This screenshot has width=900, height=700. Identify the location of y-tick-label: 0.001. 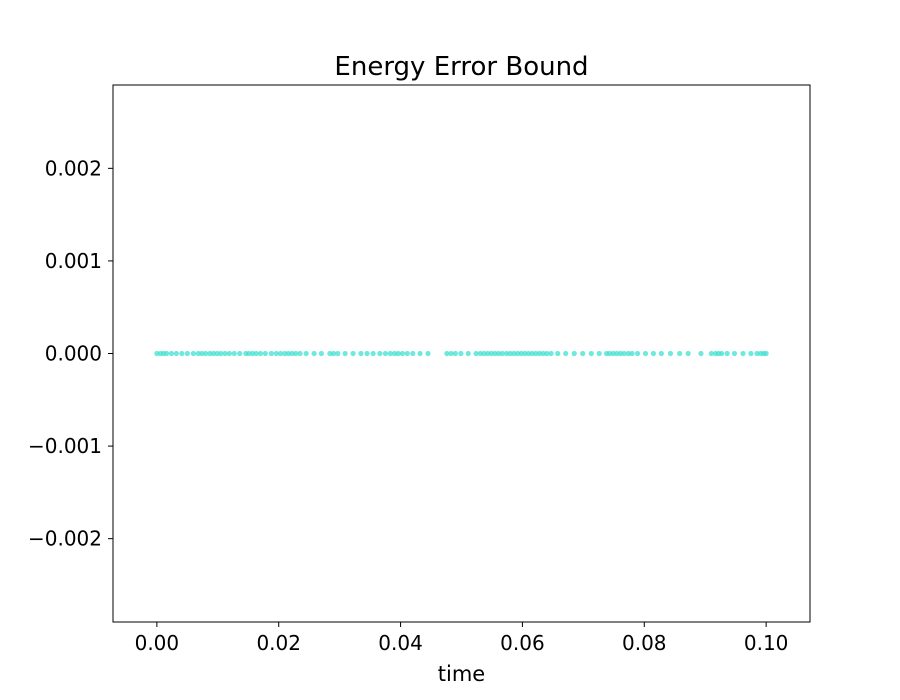
(73, 261).